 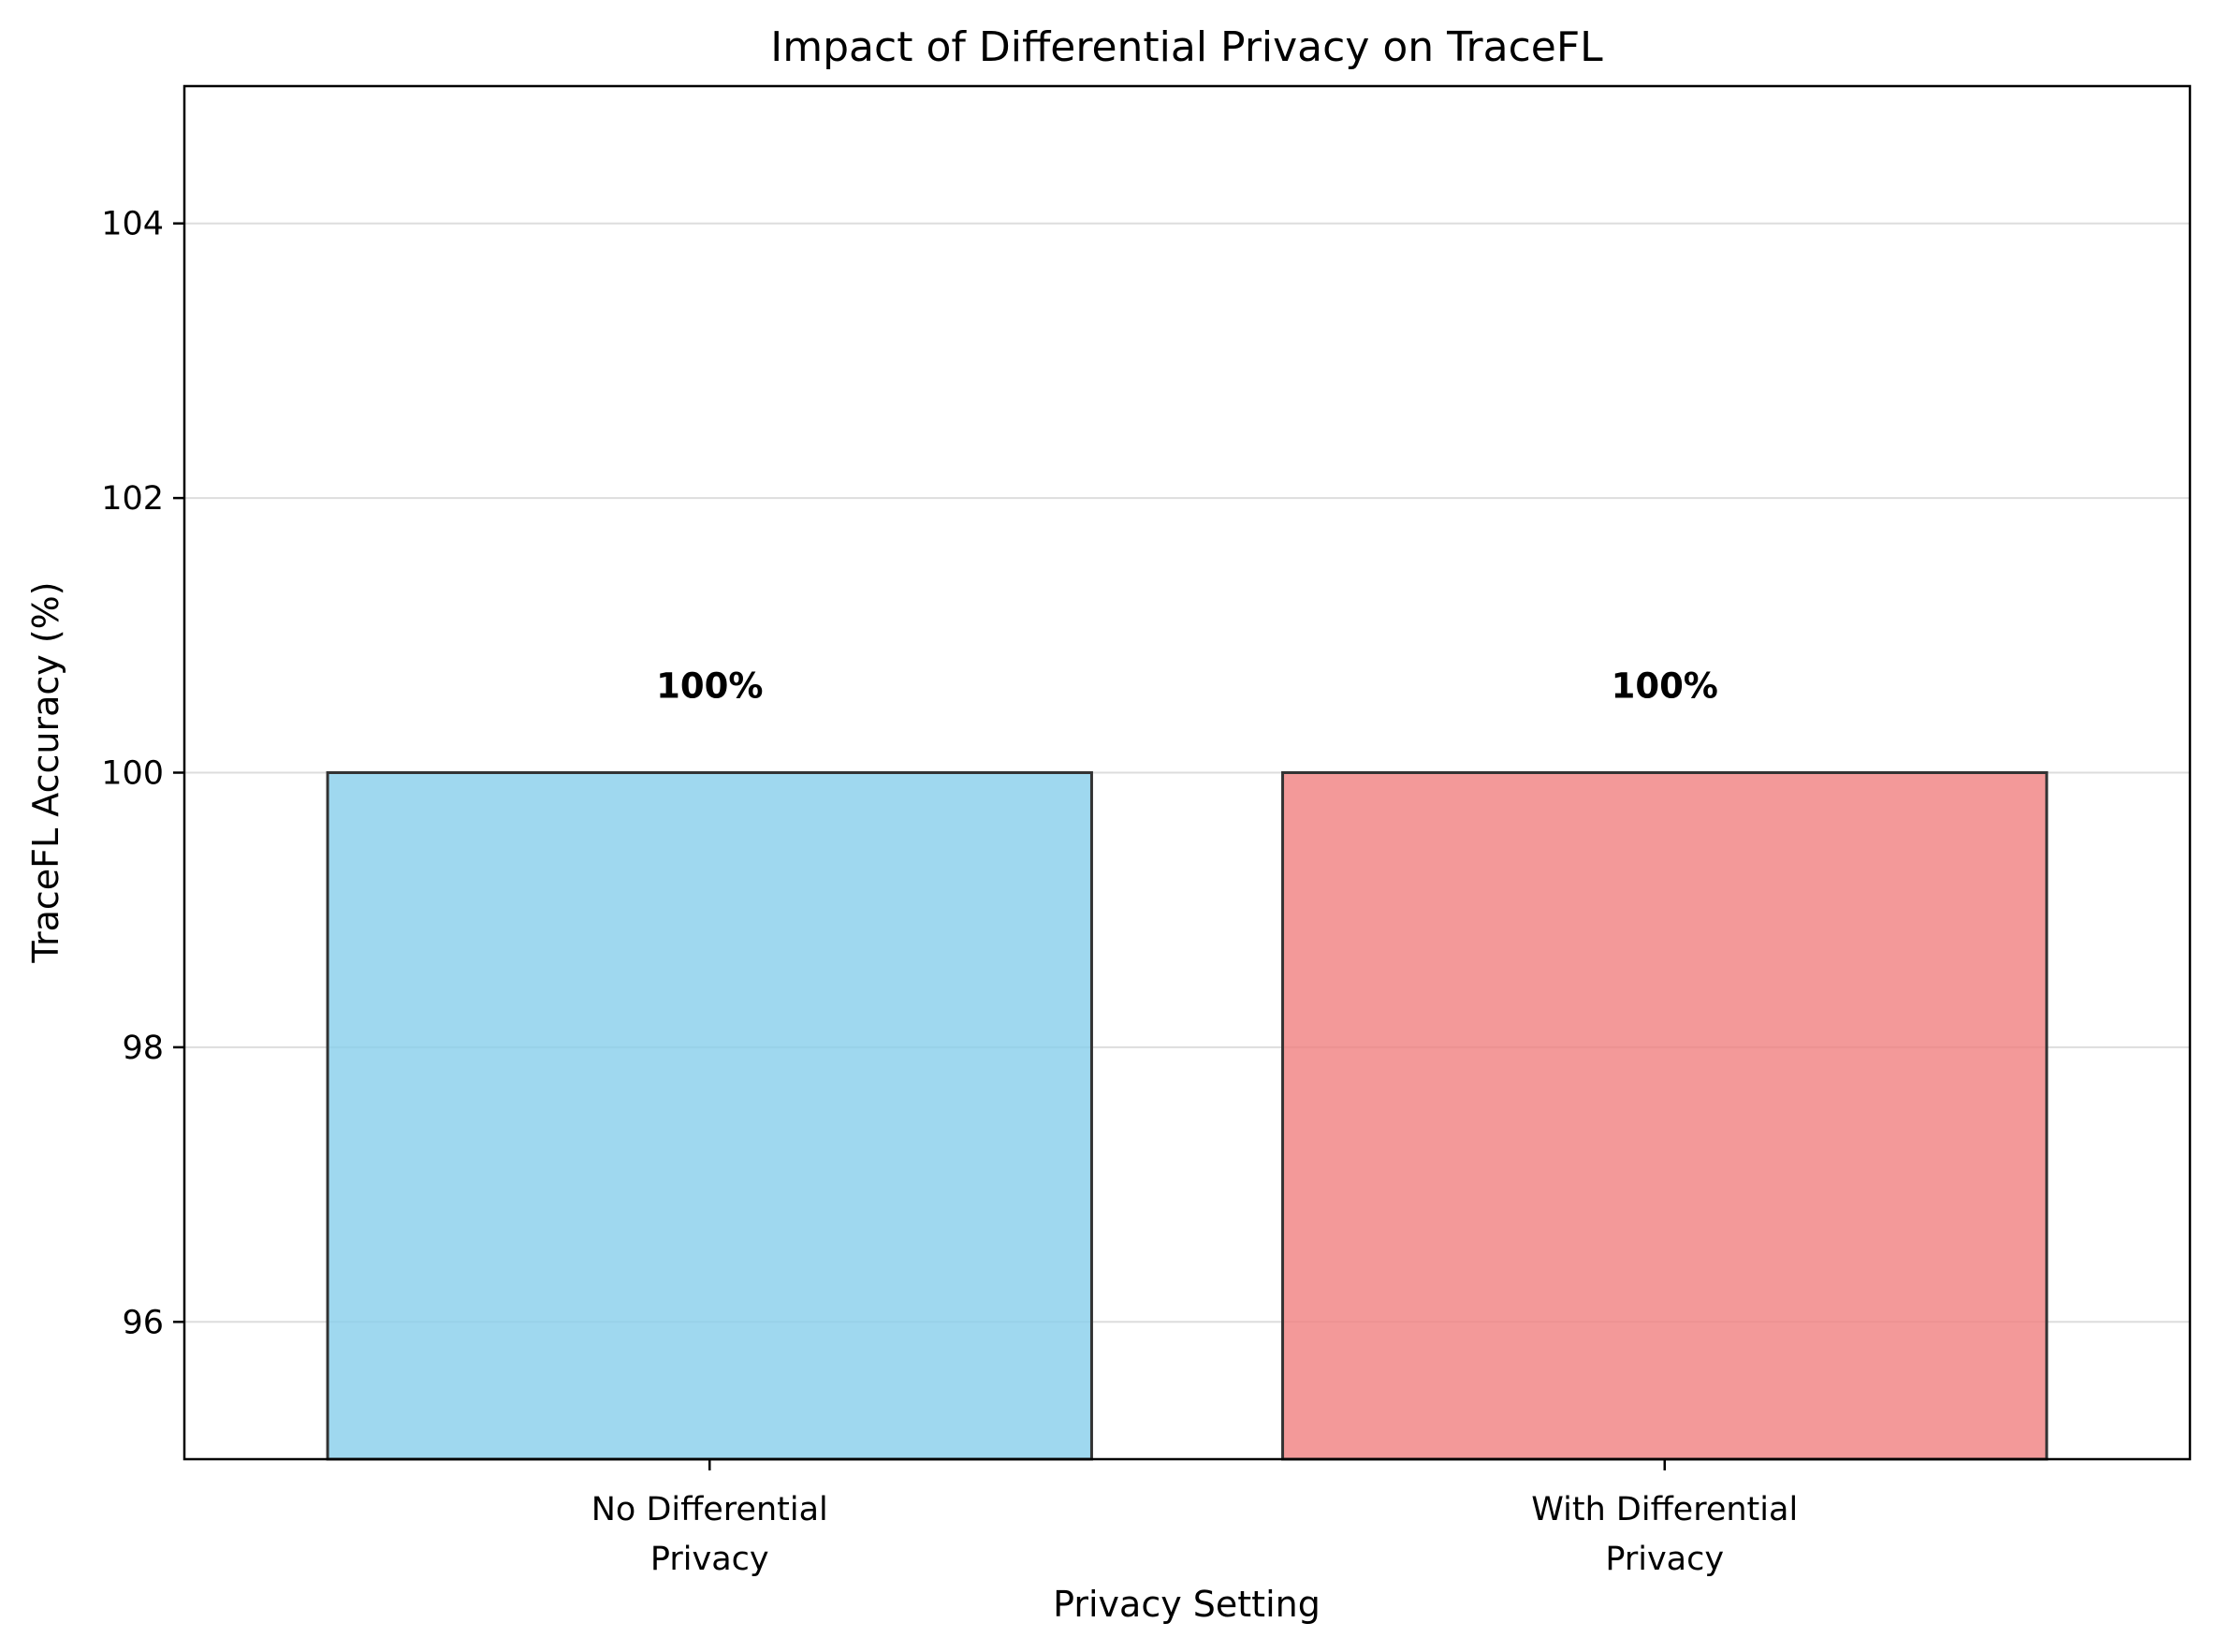 What do you see at coordinates (143, 1322) in the screenshot?
I see `y-tick-label: 96` at bounding box center [143, 1322].